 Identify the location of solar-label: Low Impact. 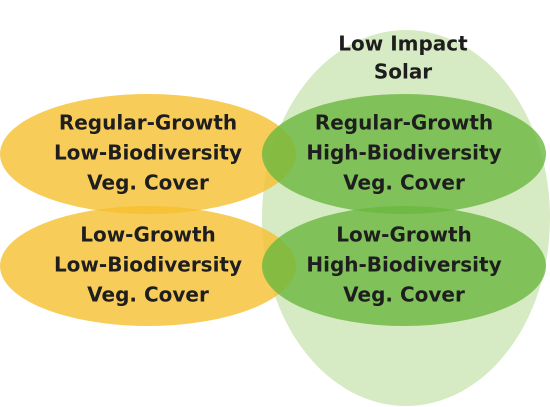
(403, 44).